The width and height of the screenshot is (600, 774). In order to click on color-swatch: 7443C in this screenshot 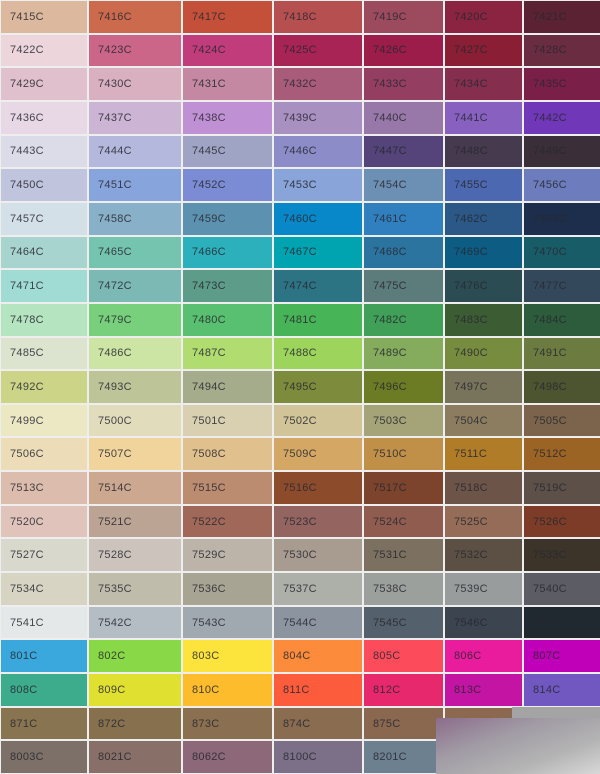, I will do `click(44, 151)`.